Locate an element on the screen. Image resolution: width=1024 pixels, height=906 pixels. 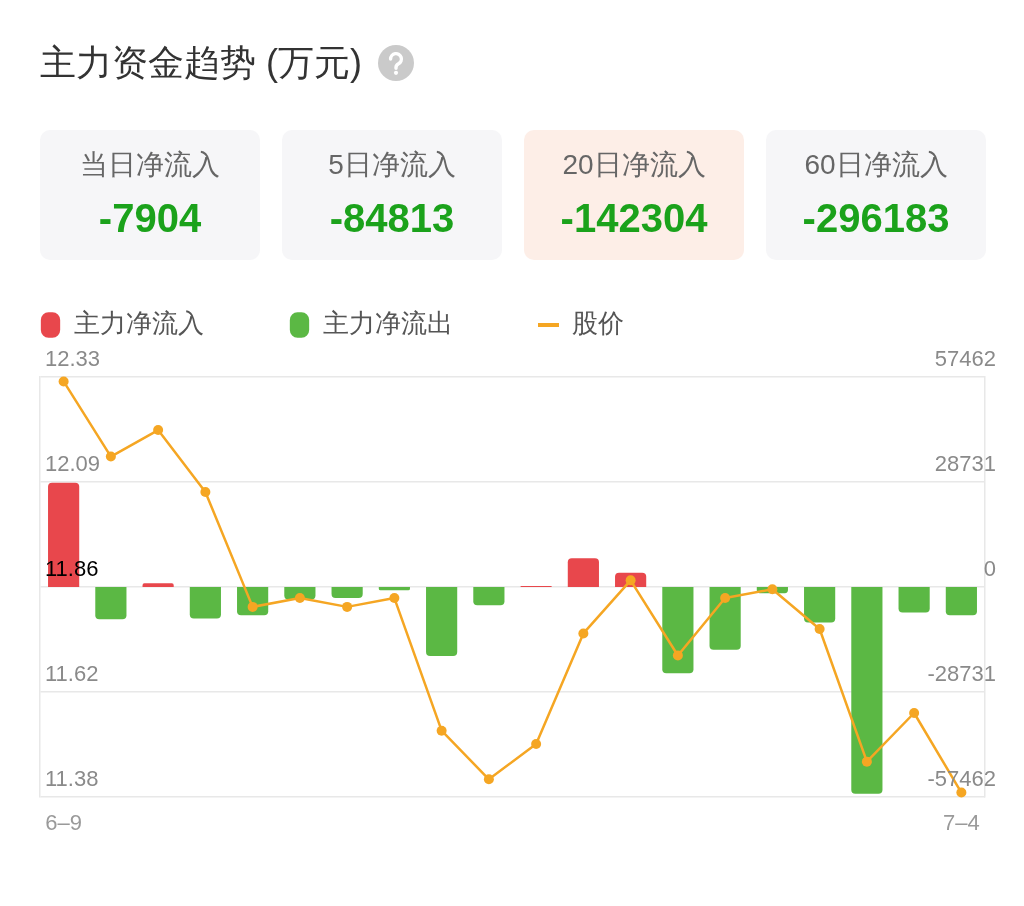
data-label: -142304 is located at coordinates (634, 218).